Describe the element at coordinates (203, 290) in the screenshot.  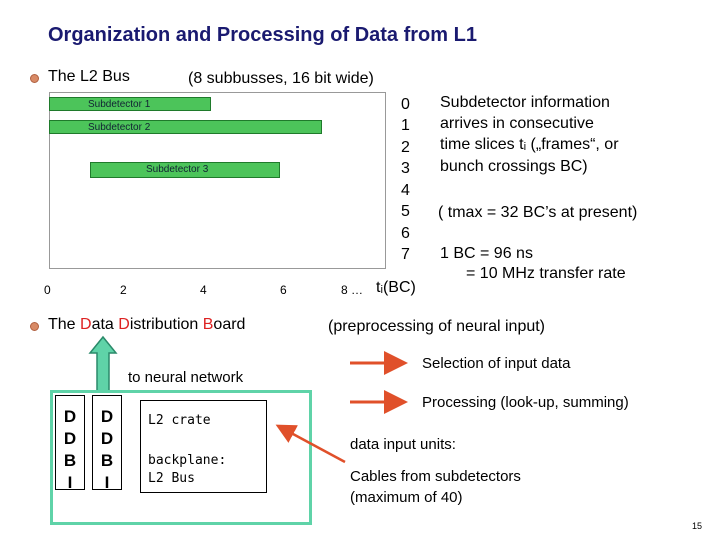
I see `x-label: 4` at that location.